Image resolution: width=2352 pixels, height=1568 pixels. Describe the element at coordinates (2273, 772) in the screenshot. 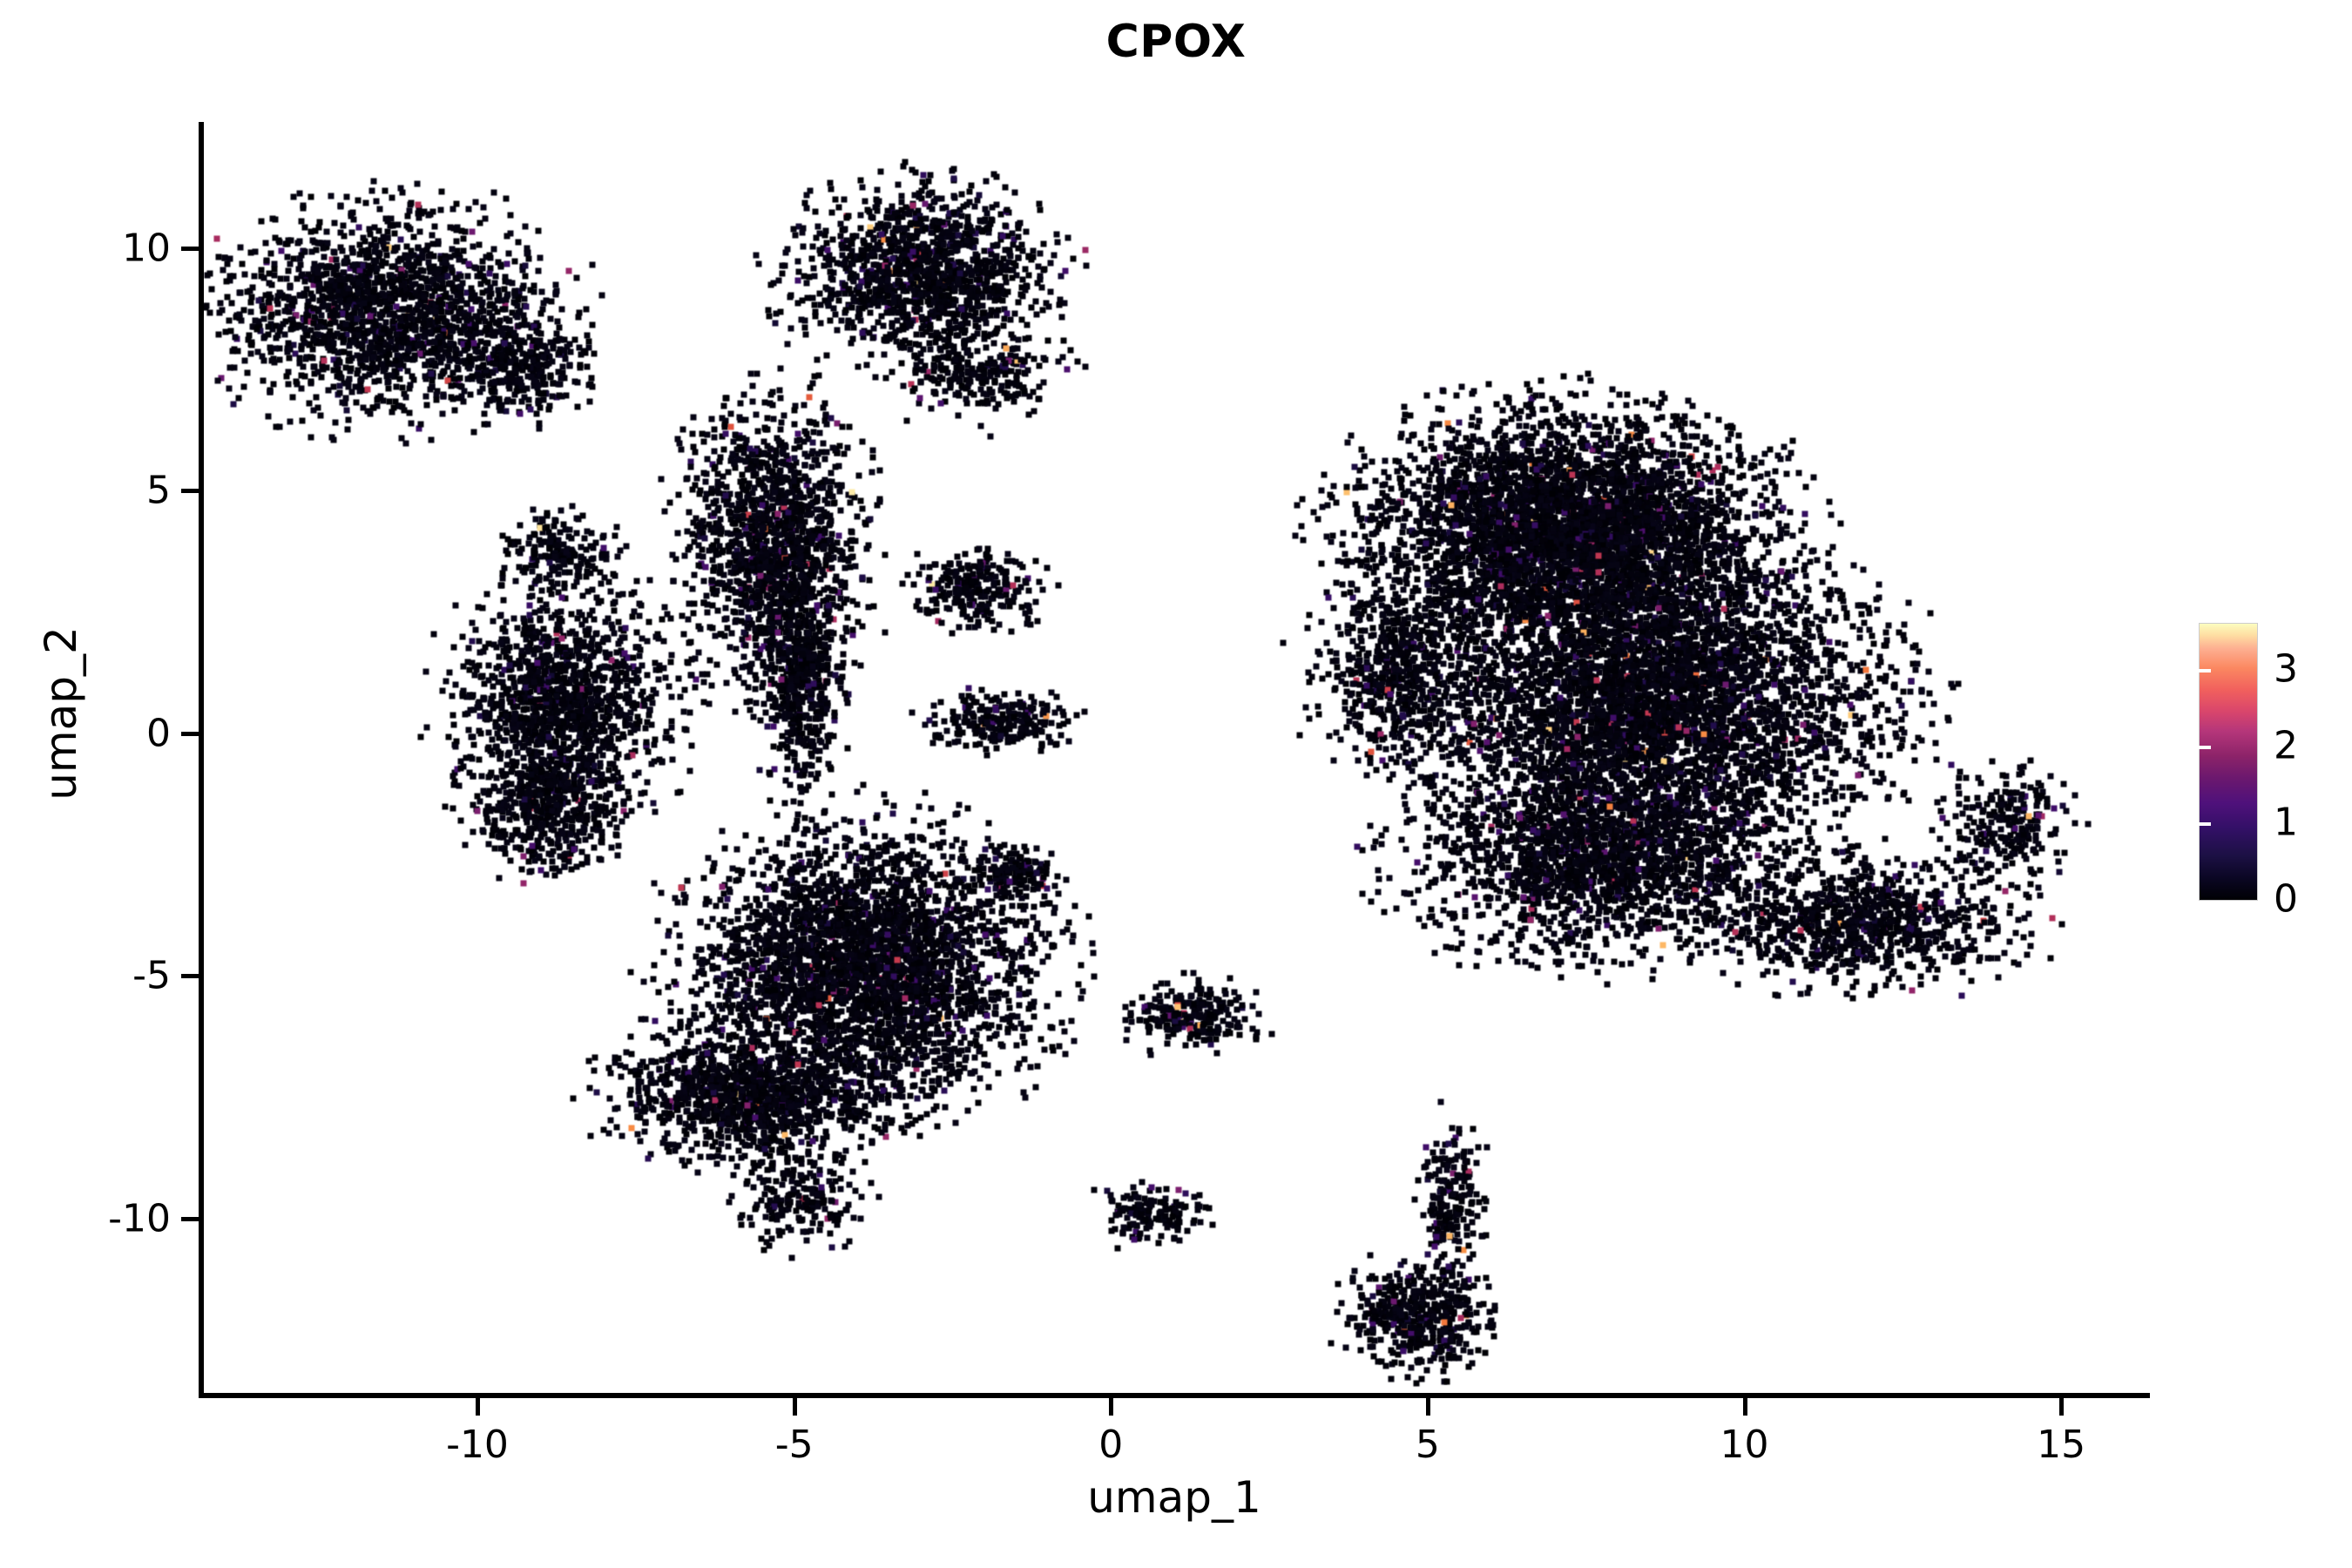

I see `colorbar-legend: 3 2 1 0` at that location.